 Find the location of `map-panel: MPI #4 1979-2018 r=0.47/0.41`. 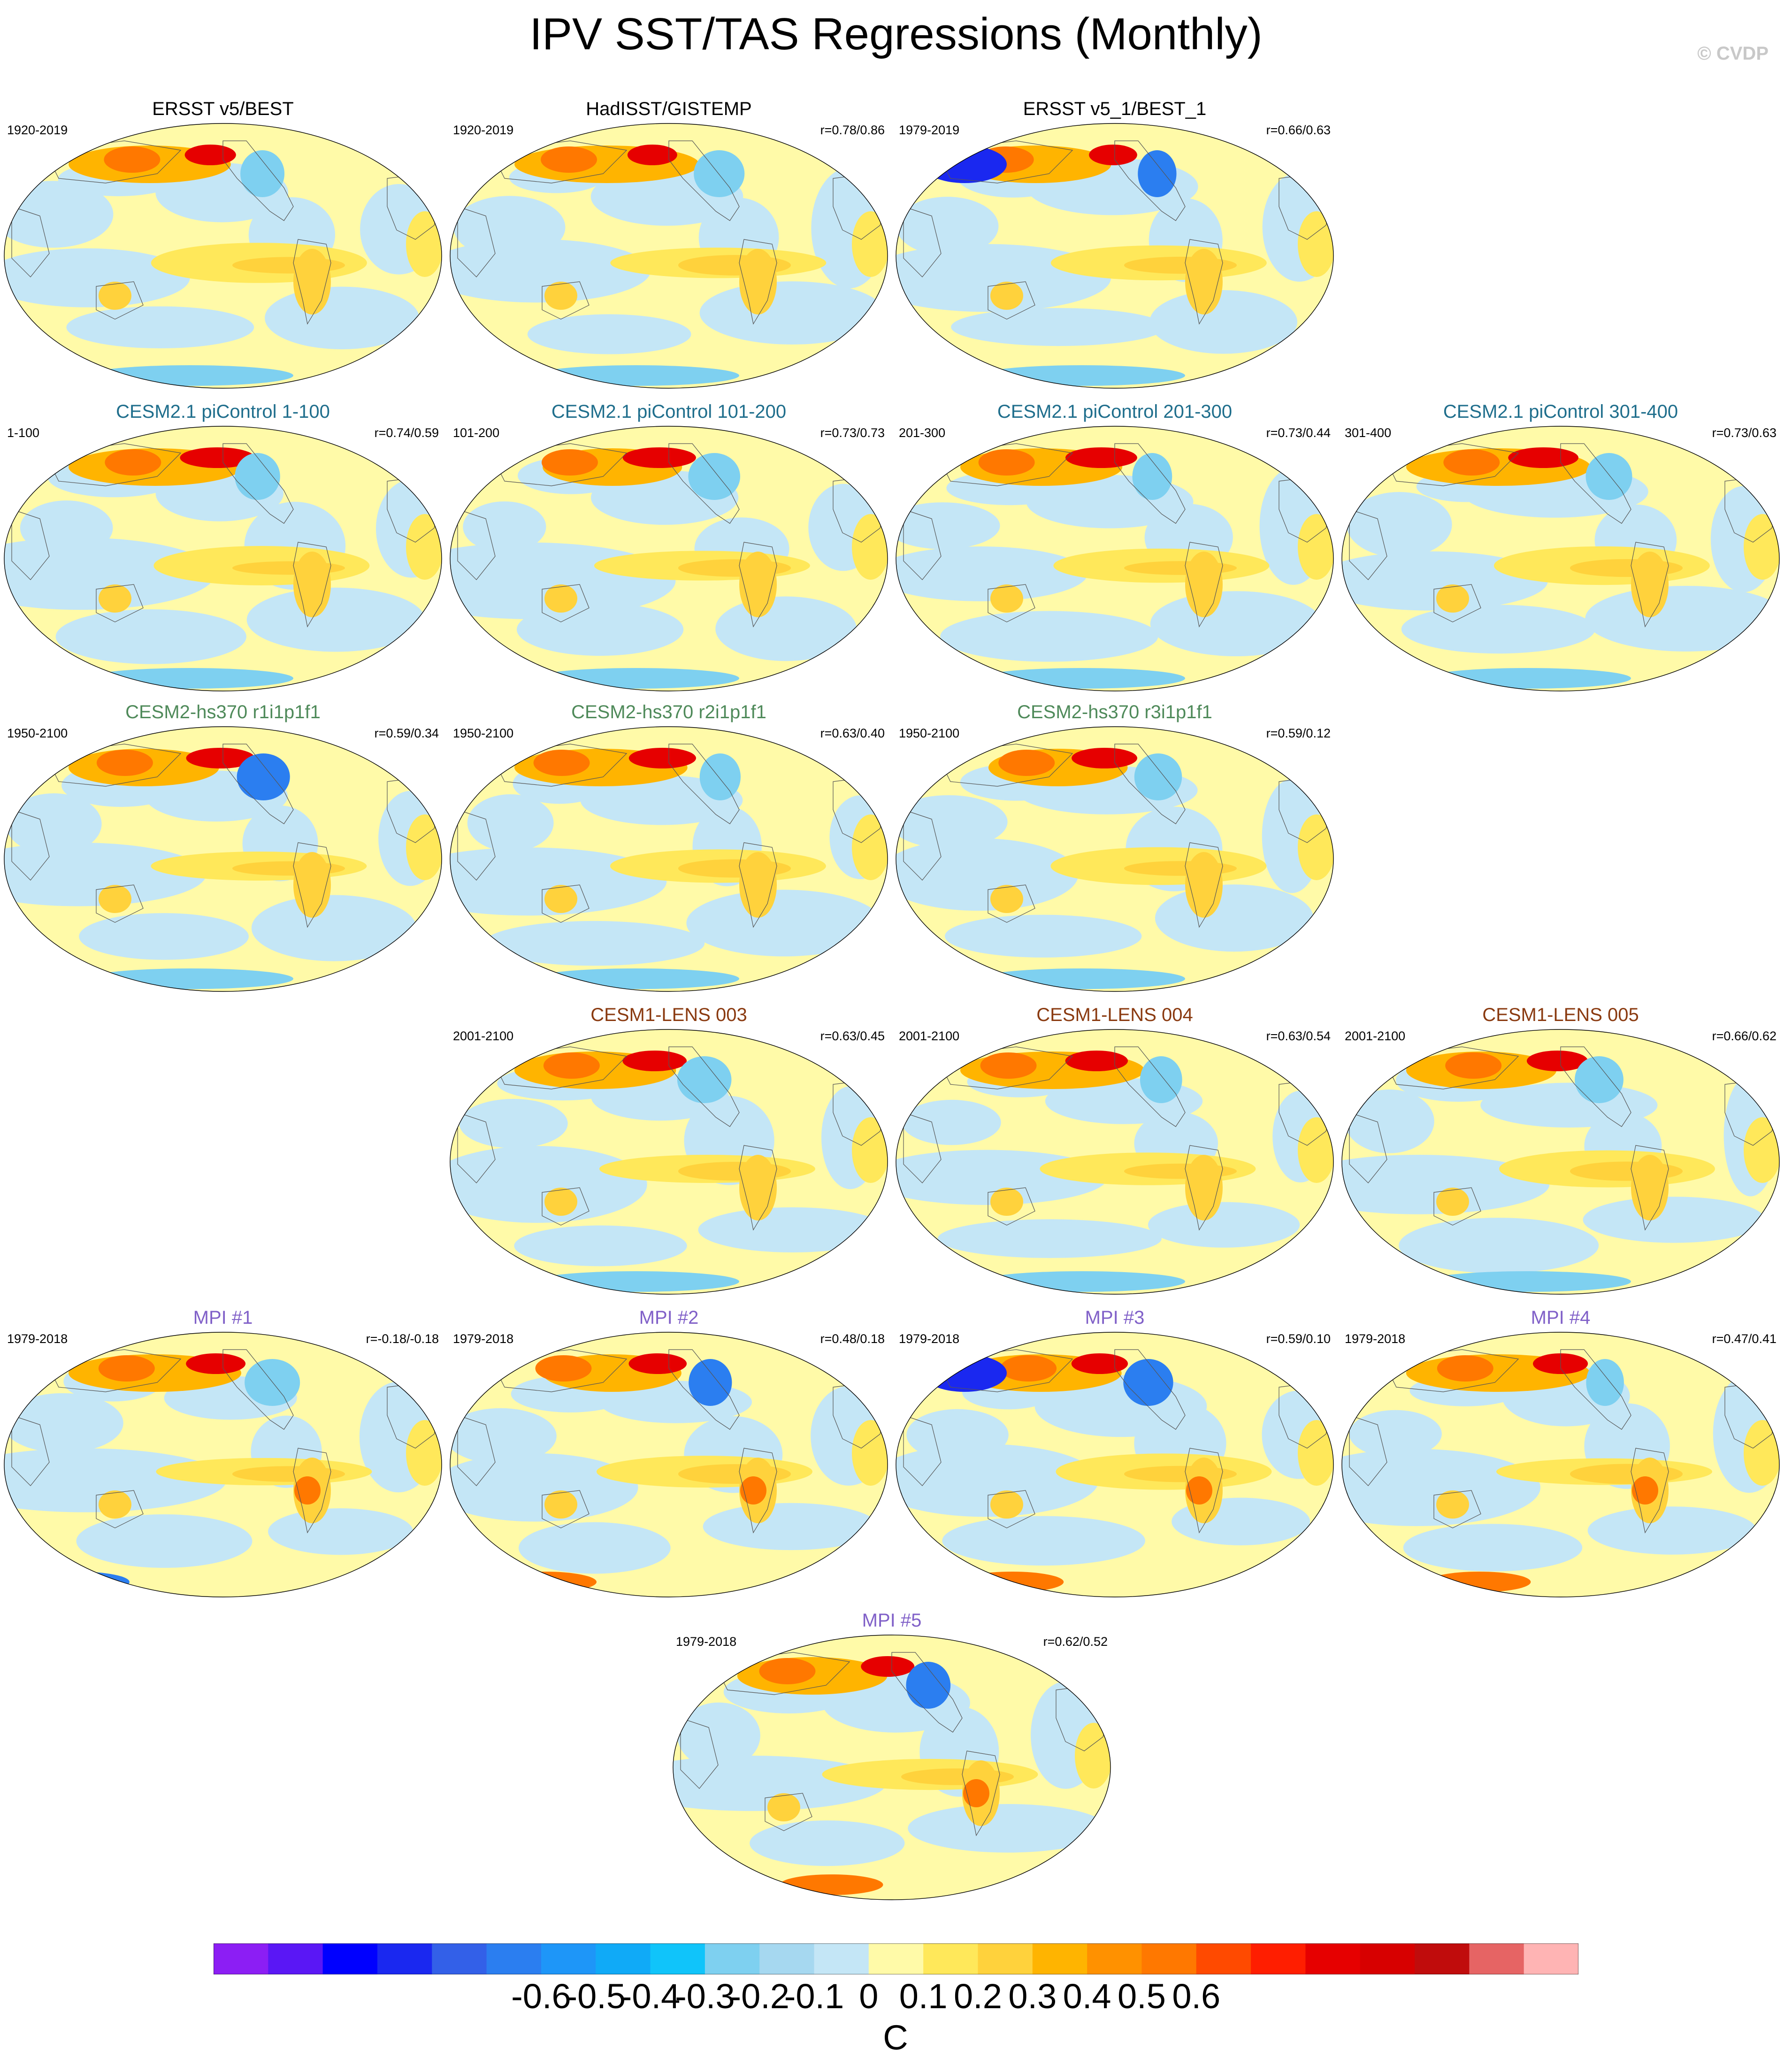

map-panel: MPI #4 1979-2018 r=0.47/0.41 is located at coordinates (1561, 1452).